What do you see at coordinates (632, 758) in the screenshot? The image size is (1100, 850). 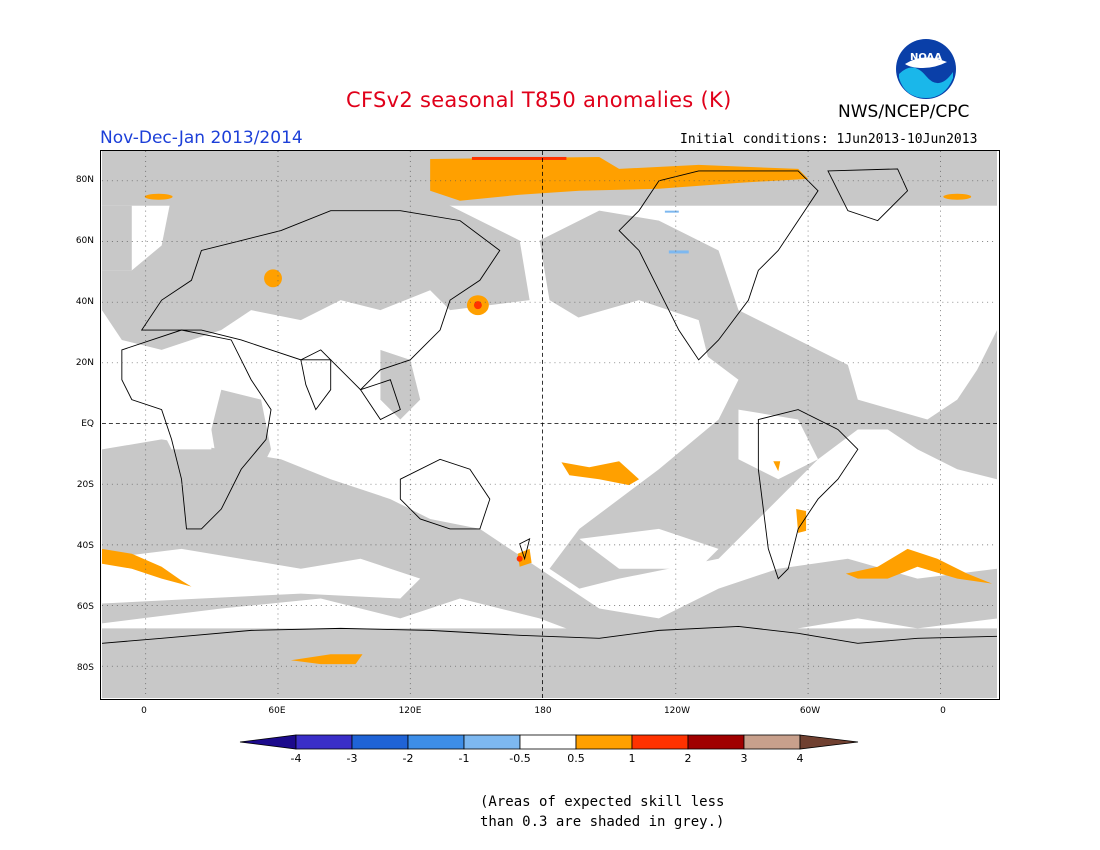 I see `colorbar-label: 1` at bounding box center [632, 758].